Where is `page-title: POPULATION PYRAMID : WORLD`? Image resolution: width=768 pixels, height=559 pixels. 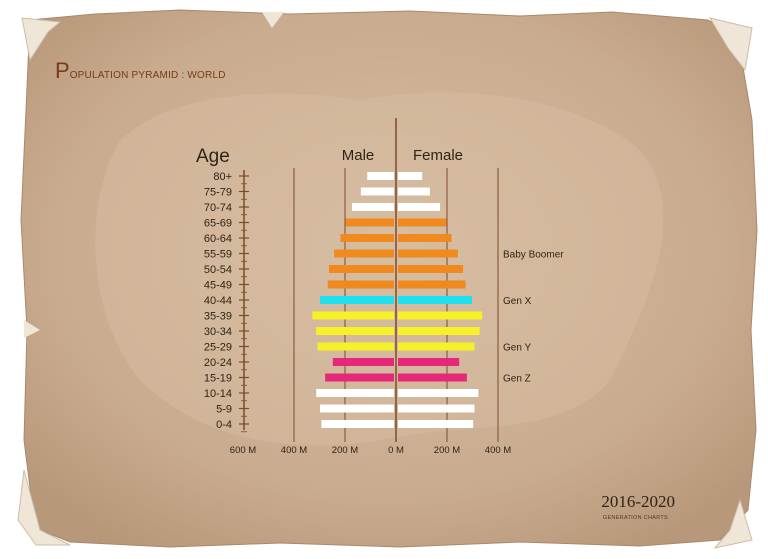 page-title: POPULATION PYRAMID : WORLD is located at coordinates (140, 71).